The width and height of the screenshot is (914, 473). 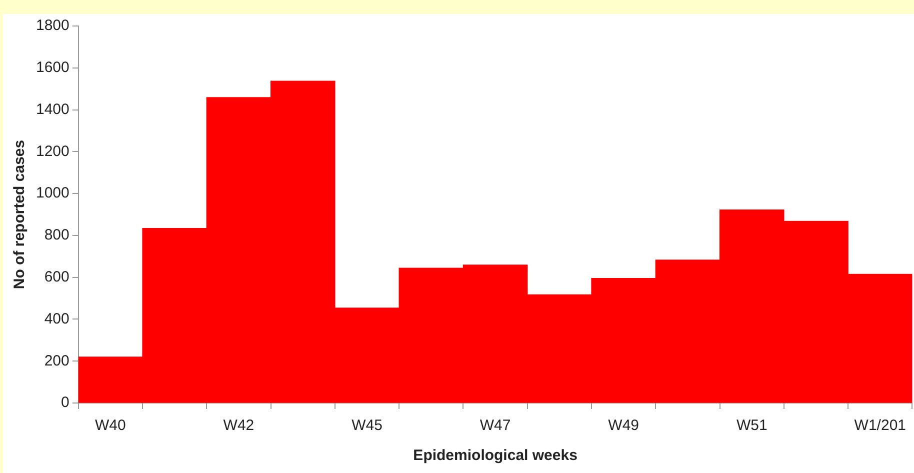 I want to click on x-tick-label: W1/201, so click(x=880, y=425).